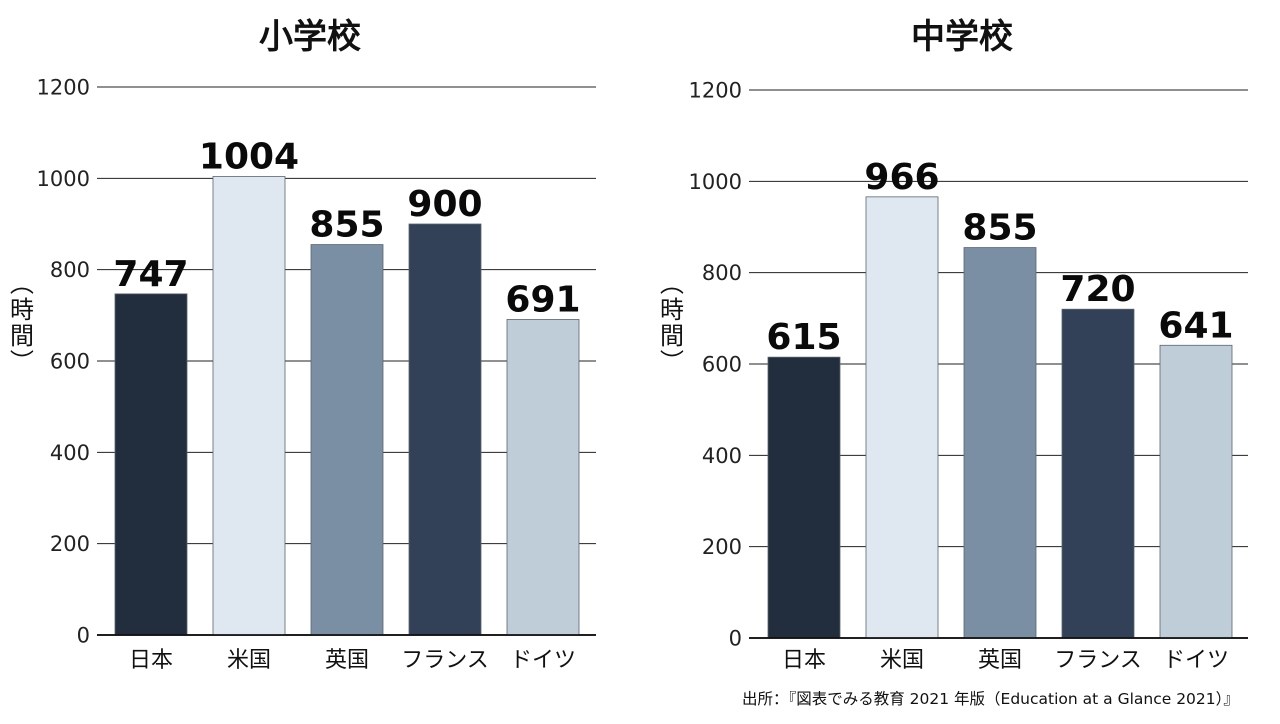  I want to click on data-label: 747, so click(150, 274).